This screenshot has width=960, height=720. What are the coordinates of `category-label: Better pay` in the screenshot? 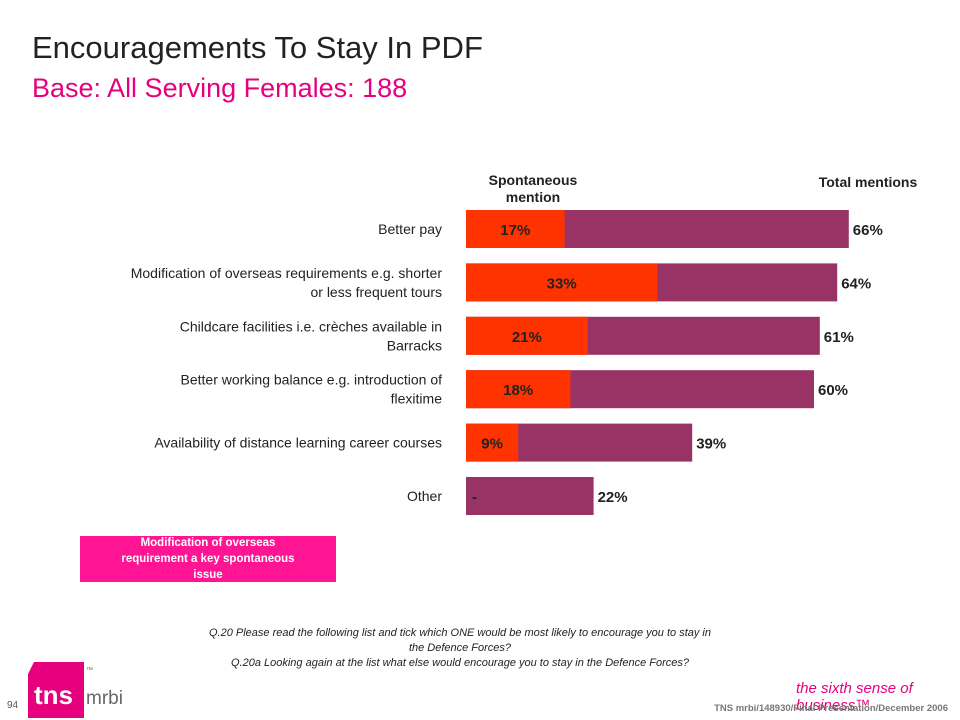 It's located at (410, 229).